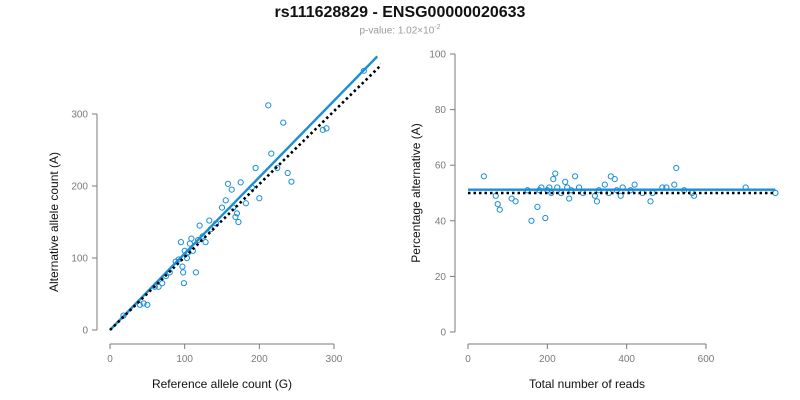 Image resolution: width=800 pixels, height=400 pixels. Describe the element at coordinates (706, 359) in the screenshot. I see `x-tick-label: 600` at that location.